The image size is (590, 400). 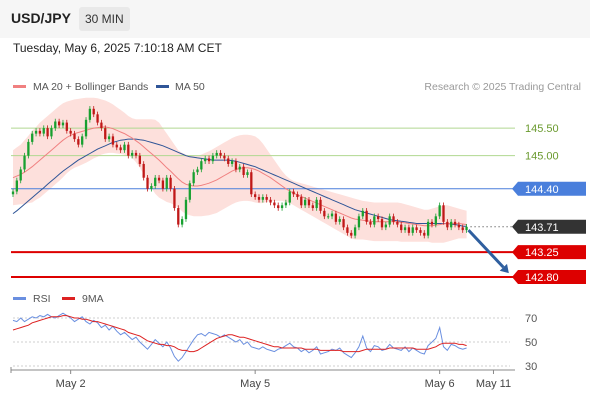 I want to click on rsi-line, so click(x=239, y=337).